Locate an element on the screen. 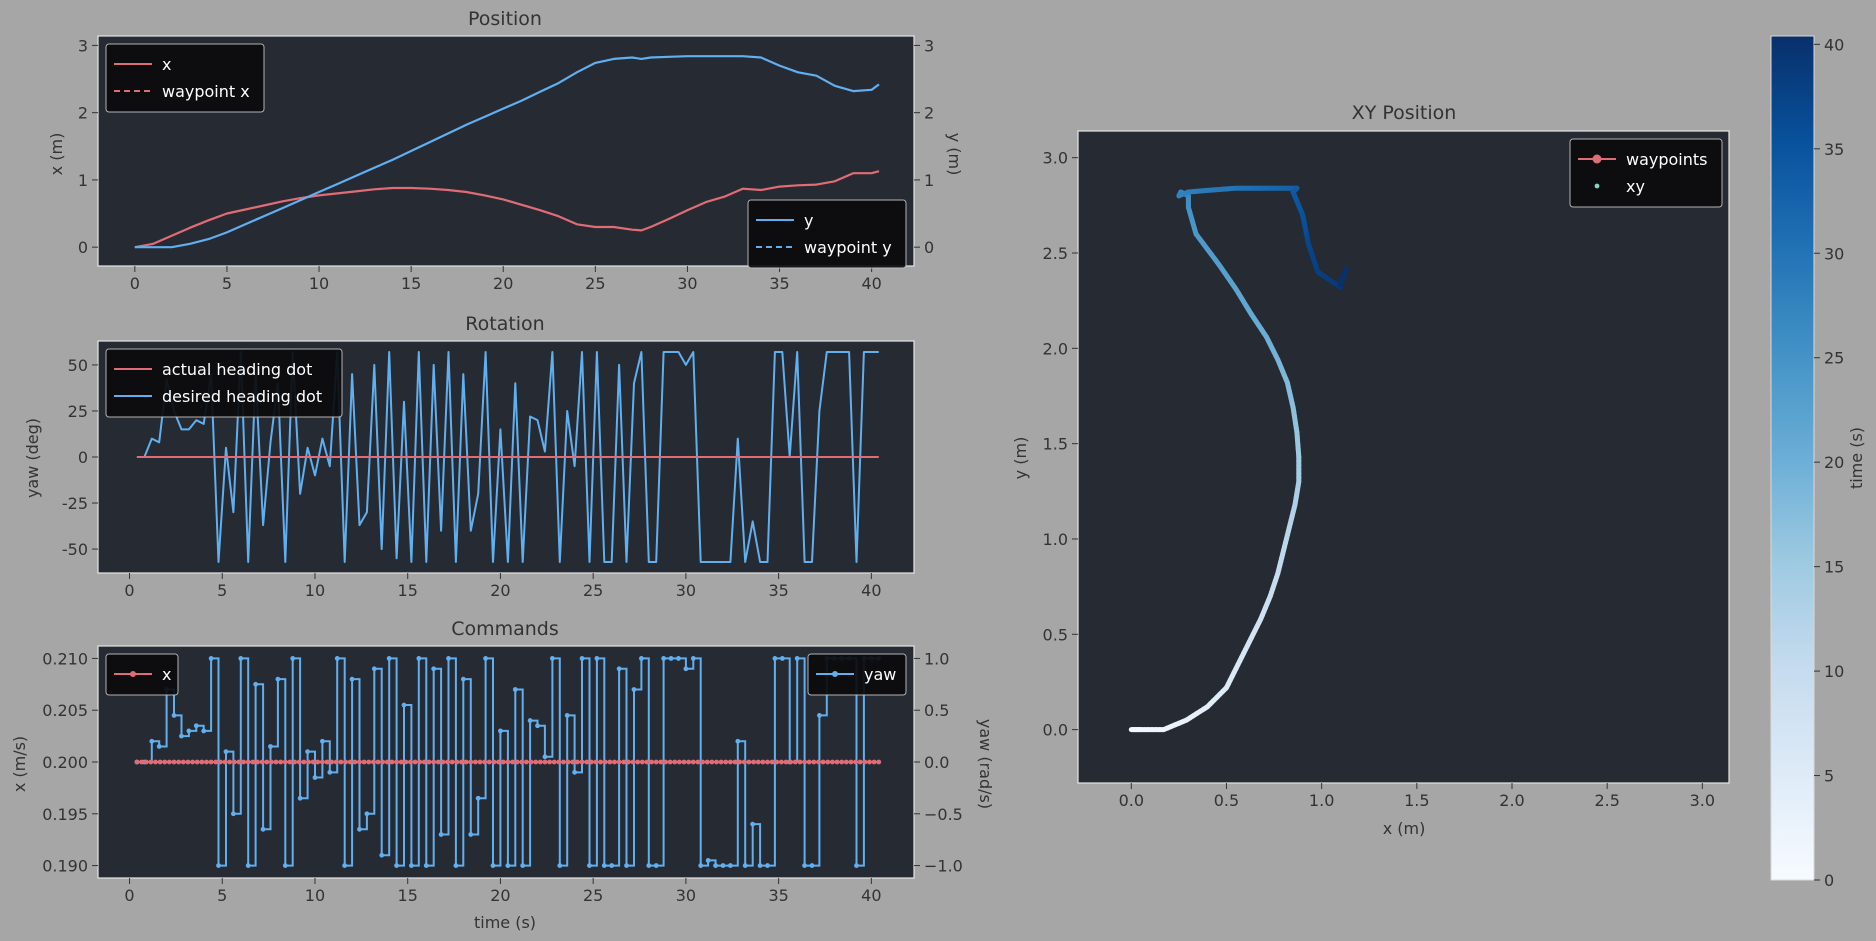  commands-ytick-label-right: −1.0 is located at coordinates (943, 866).